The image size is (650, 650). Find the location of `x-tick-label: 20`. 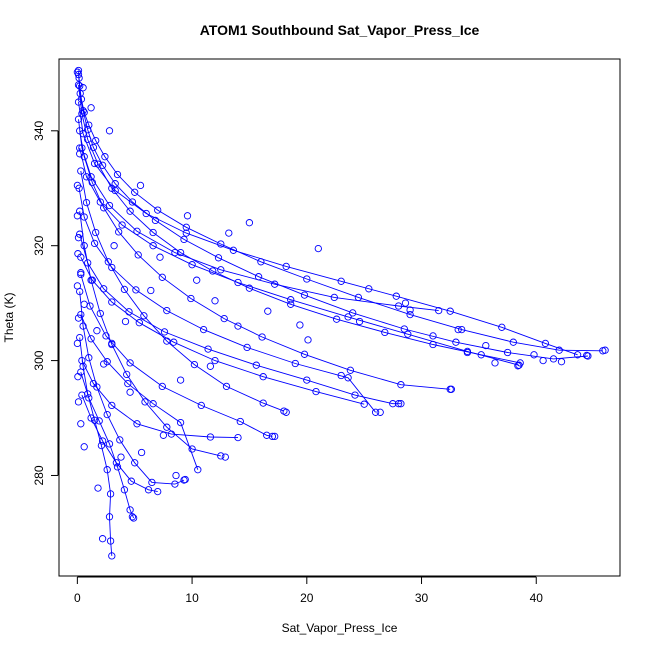

x-tick-label: 20 is located at coordinates (307, 598).